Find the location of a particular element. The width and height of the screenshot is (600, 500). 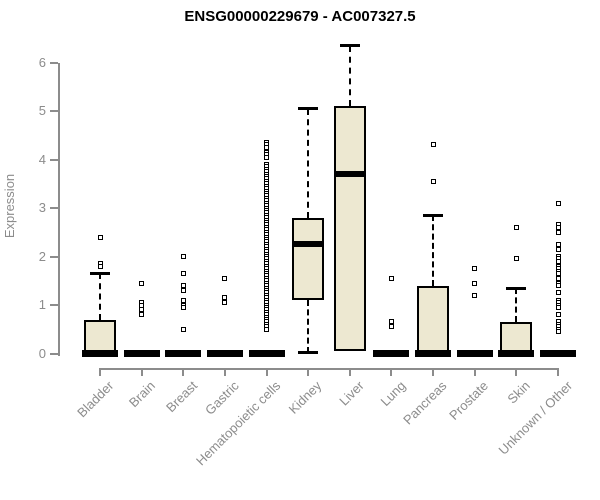

y-axis-line is located at coordinates (59, 209).